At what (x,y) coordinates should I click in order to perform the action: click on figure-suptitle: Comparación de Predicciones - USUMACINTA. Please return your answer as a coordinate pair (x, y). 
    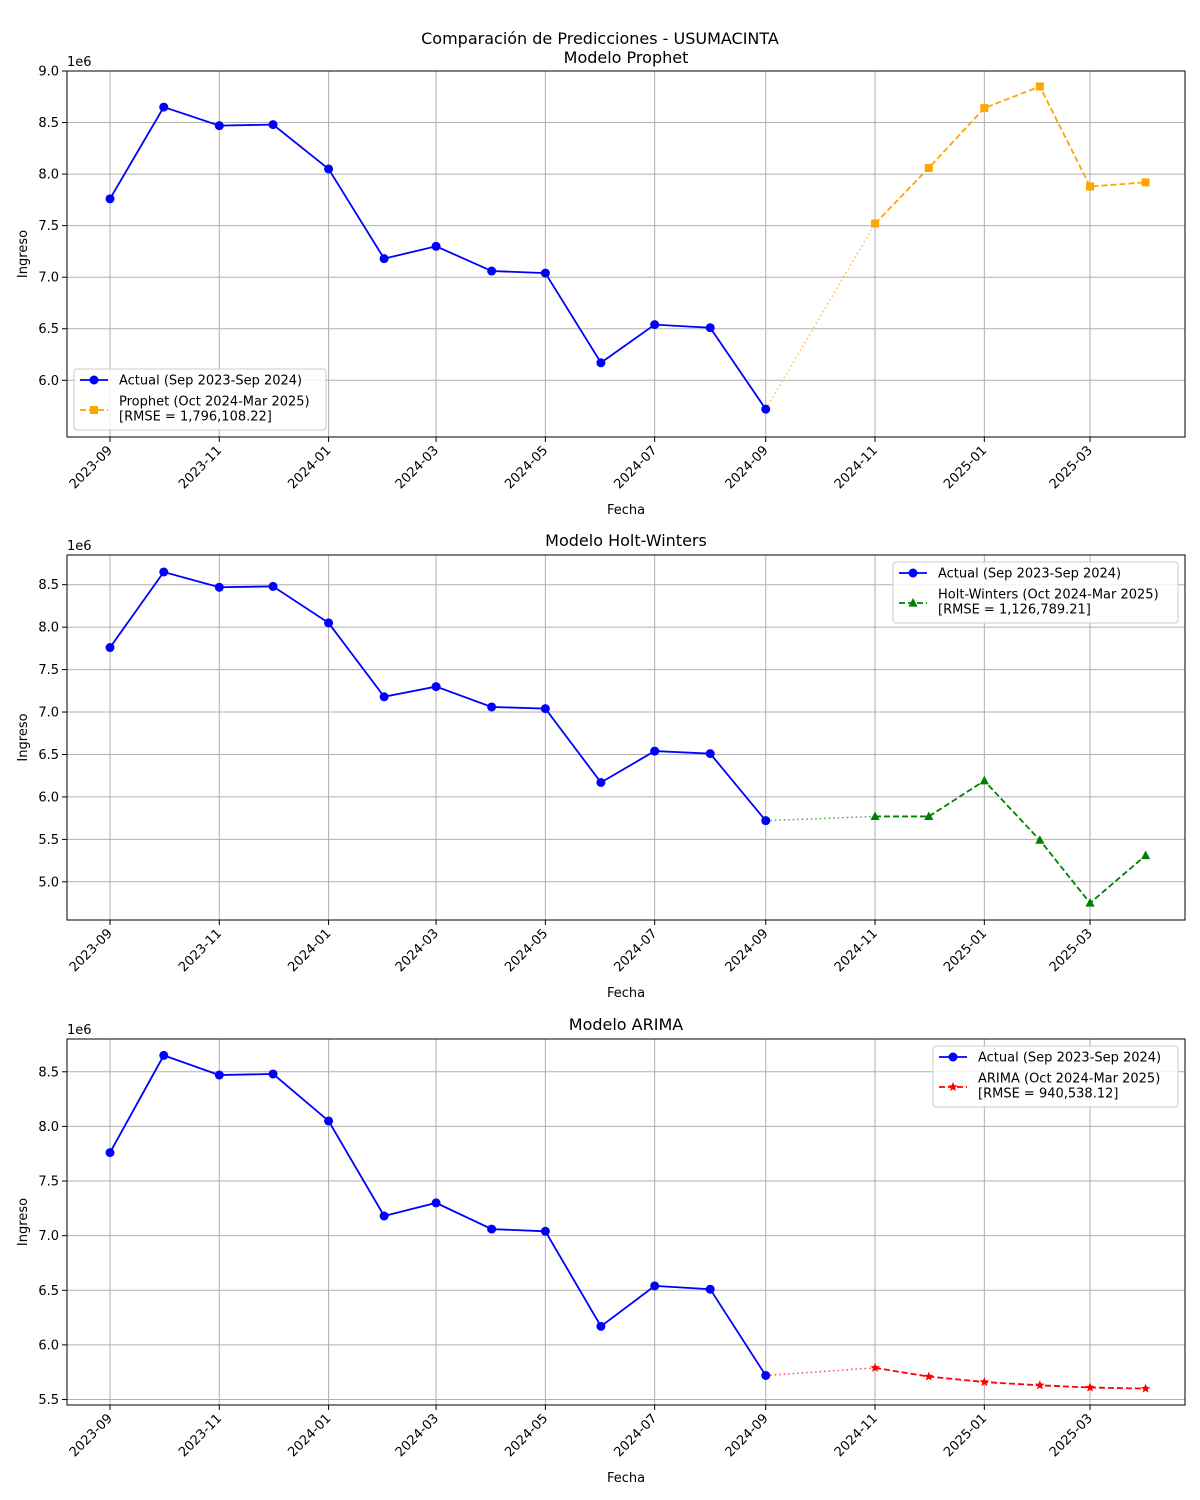
    Looking at the image, I should click on (600, 38).